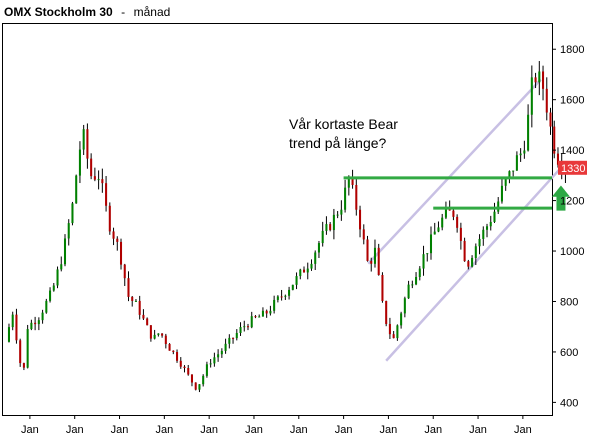  What do you see at coordinates (569, 353) in the screenshot?
I see `y-tick-label: 600` at bounding box center [569, 353].